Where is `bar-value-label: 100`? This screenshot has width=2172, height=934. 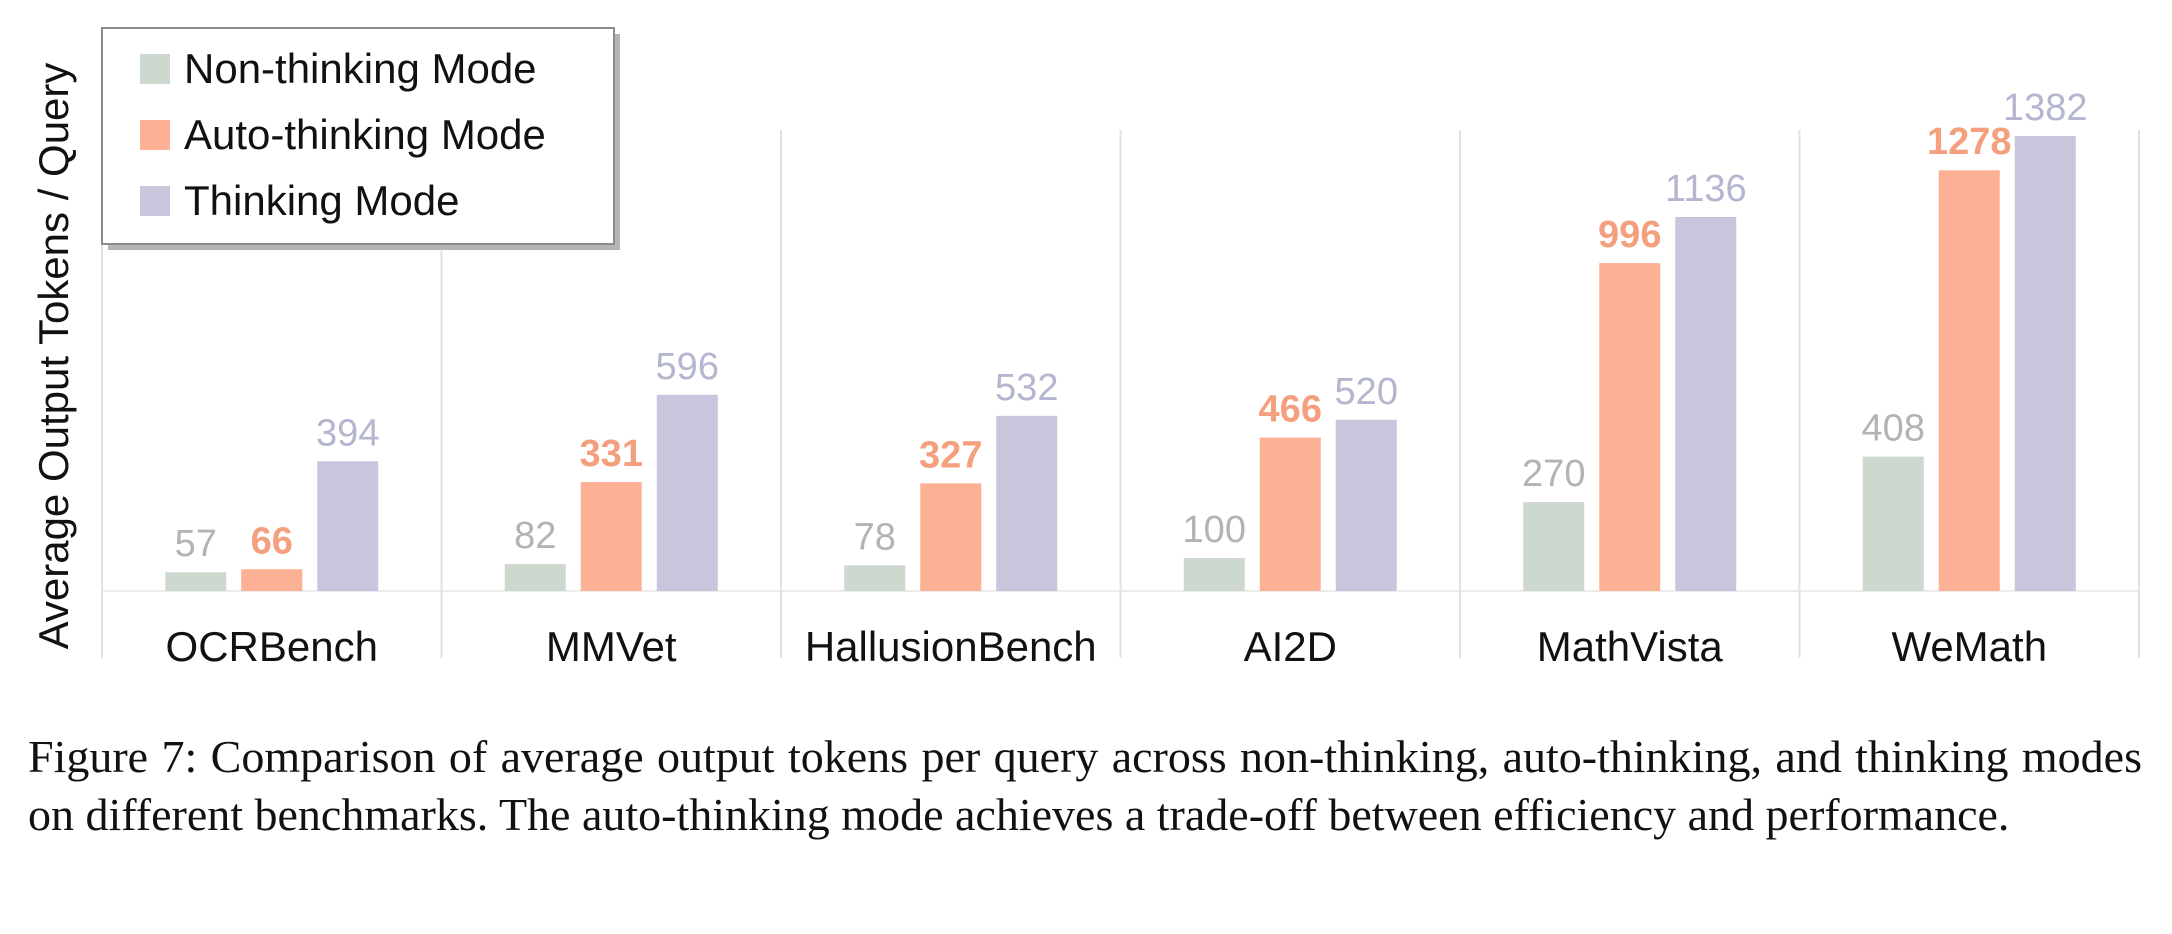
bar-value-label: 100 is located at coordinates (1214, 530).